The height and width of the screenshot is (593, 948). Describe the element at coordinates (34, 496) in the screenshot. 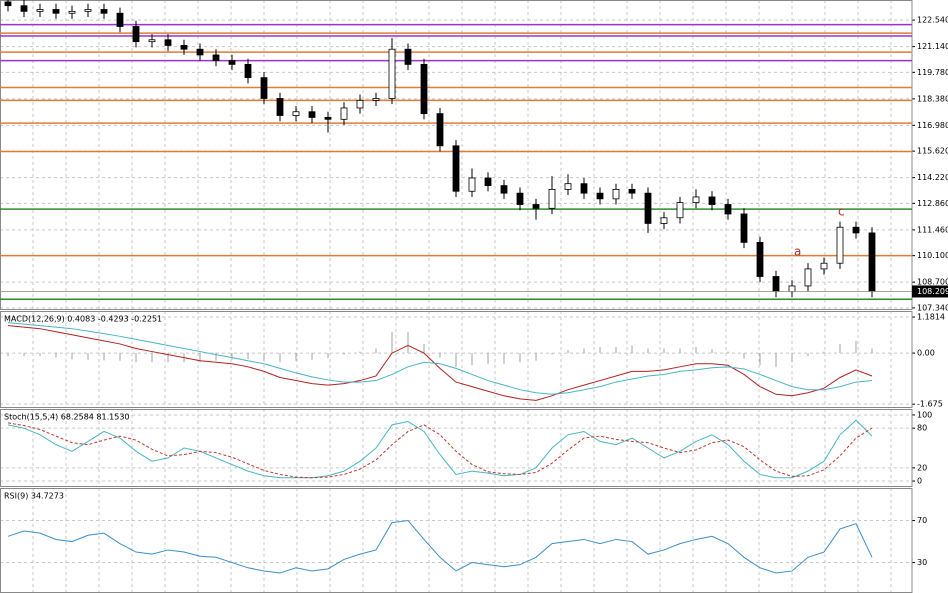

I see `panel-title: RSI(9) 34.7273` at that location.